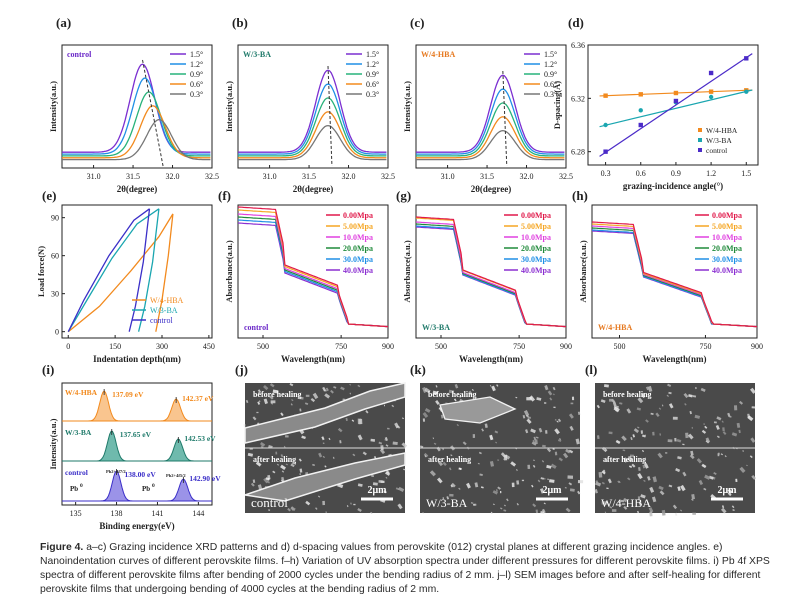  Describe the element at coordinates (196, 64) in the screenshot. I see `legend-label: 1.2°` at that location.